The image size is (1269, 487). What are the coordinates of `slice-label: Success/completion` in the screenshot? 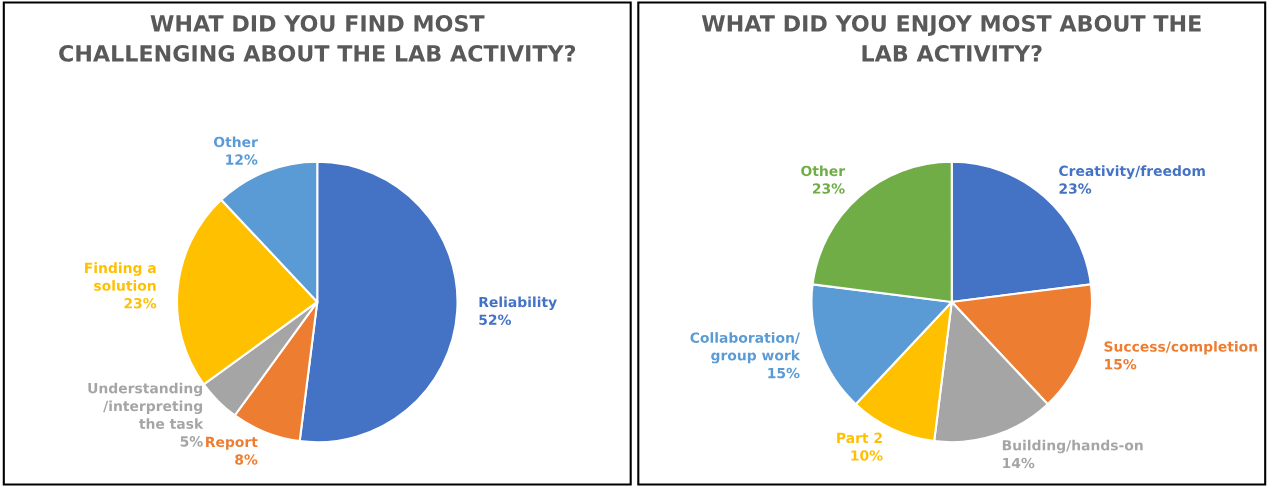 It's located at (1180, 348).